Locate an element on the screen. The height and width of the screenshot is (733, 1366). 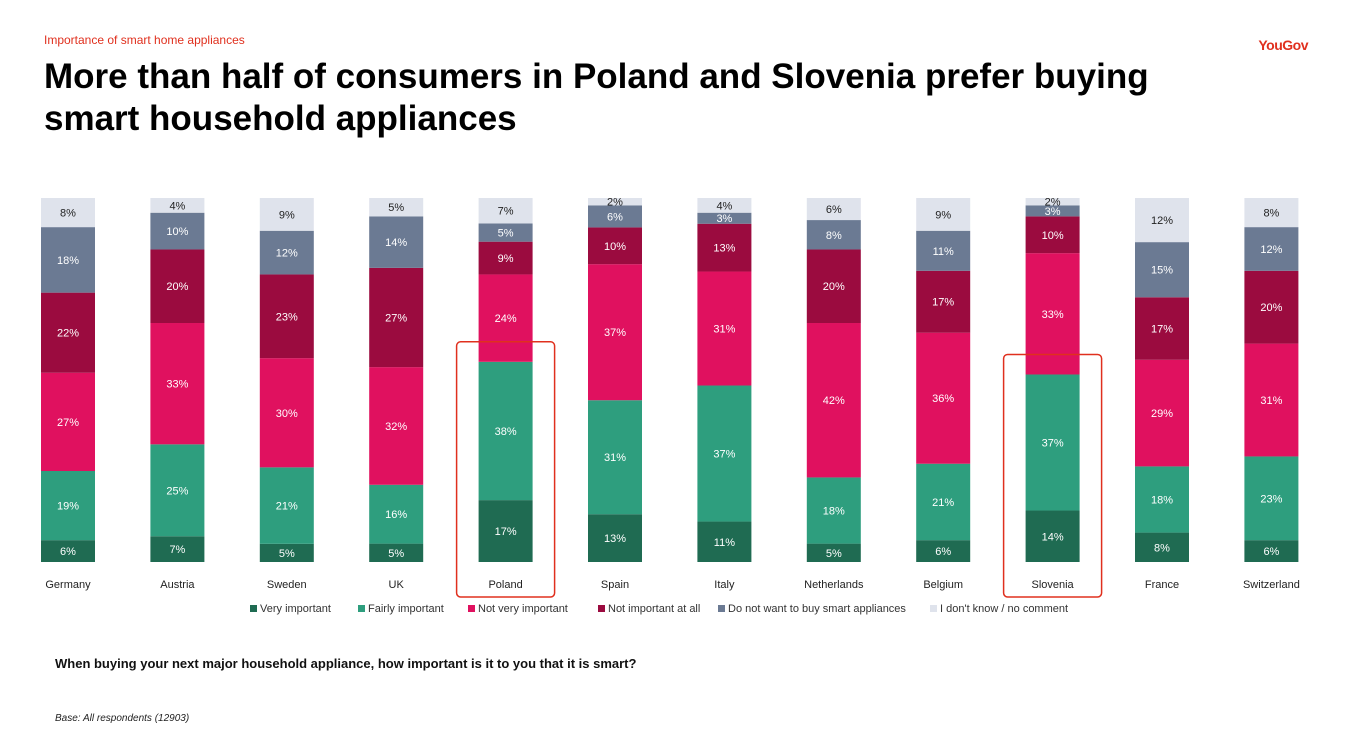
data-label: 29% is located at coordinates (1162, 414).